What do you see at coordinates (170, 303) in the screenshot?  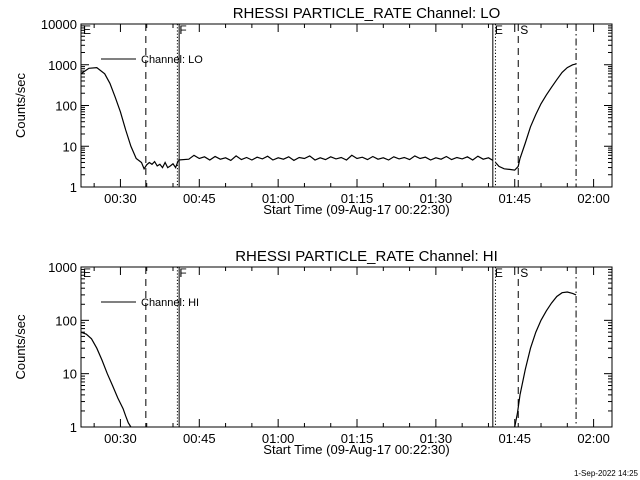 I see `legend-label: Channel: HI` at bounding box center [170, 303].